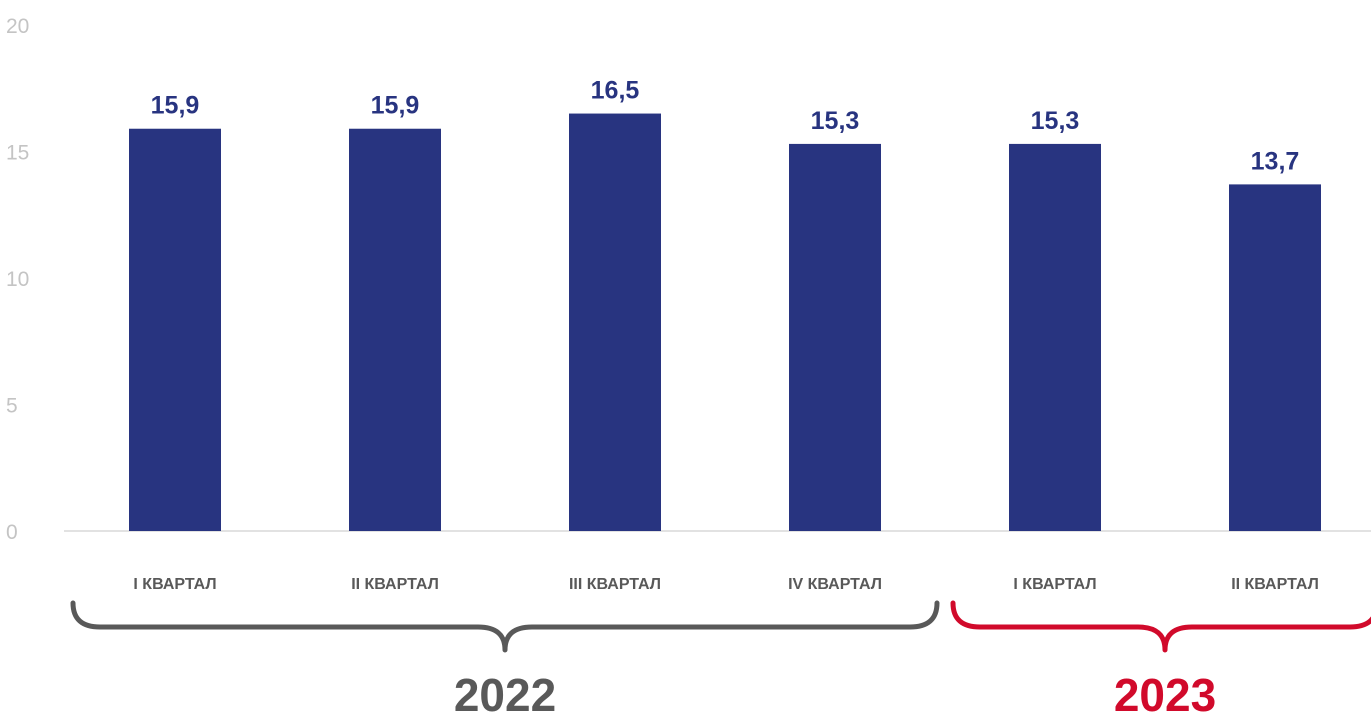  Describe the element at coordinates (505, 695) in the screenshot. I see `group-year-label: 2022` at that location.